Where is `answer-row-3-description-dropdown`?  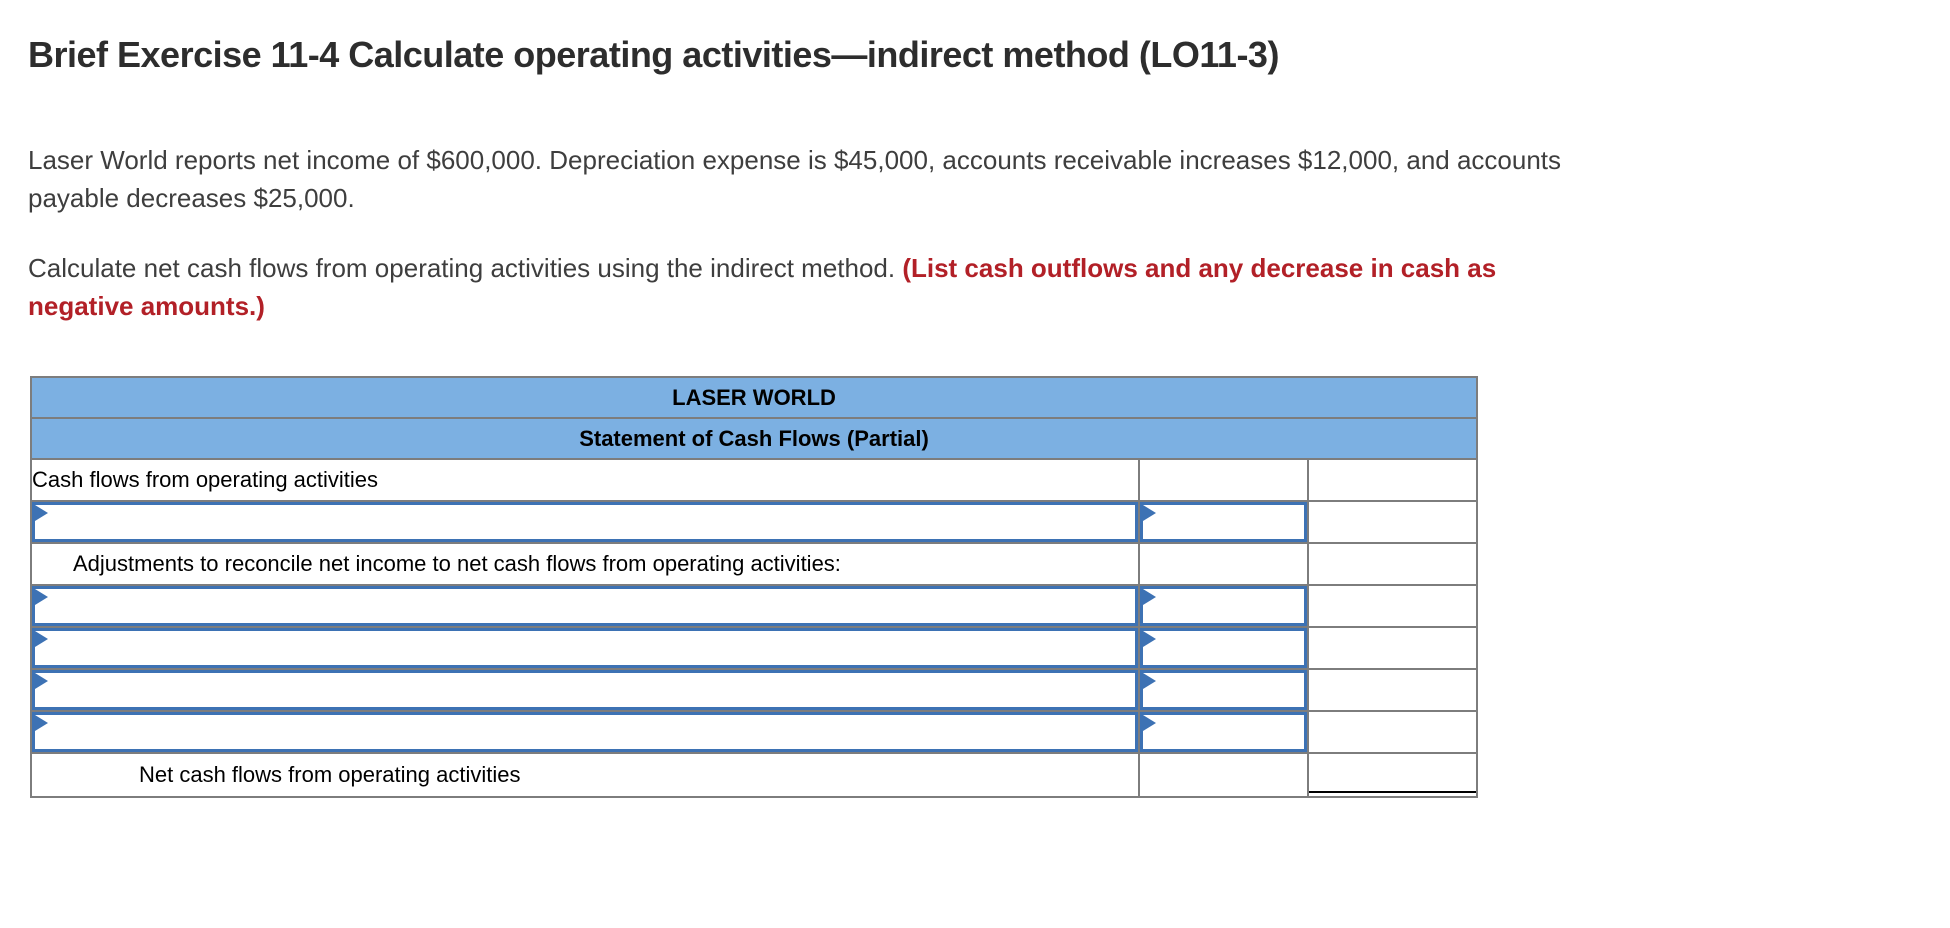
answer-row-3-description-dropdown is located at coordinates (585, 648).